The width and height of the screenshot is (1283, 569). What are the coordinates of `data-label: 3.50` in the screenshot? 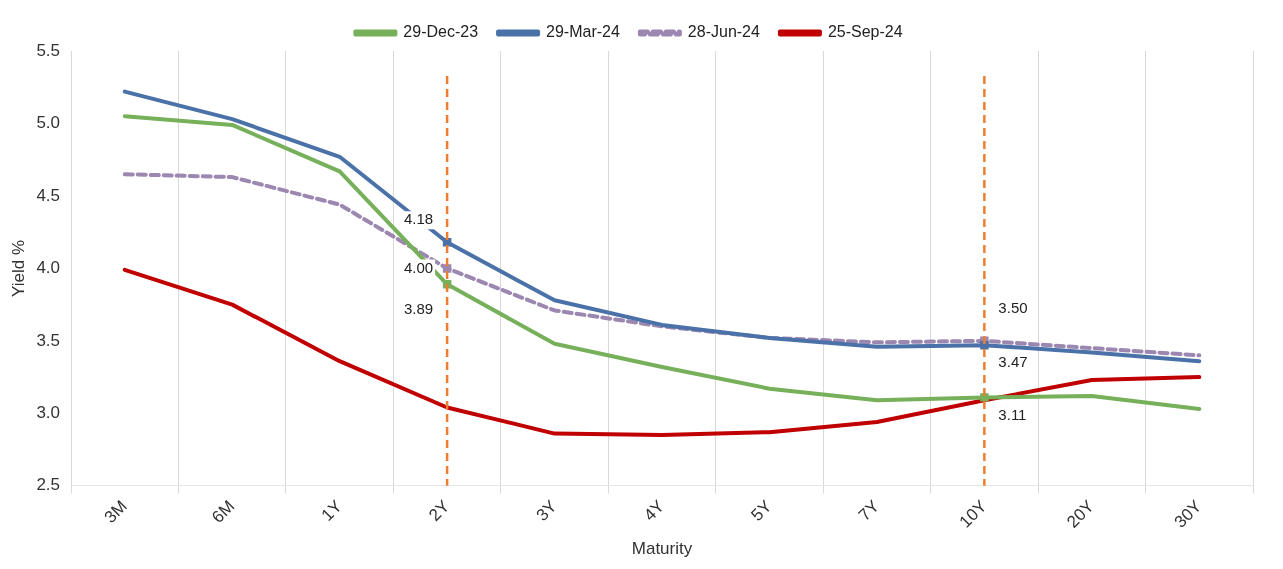 It's located at (1013, 307).